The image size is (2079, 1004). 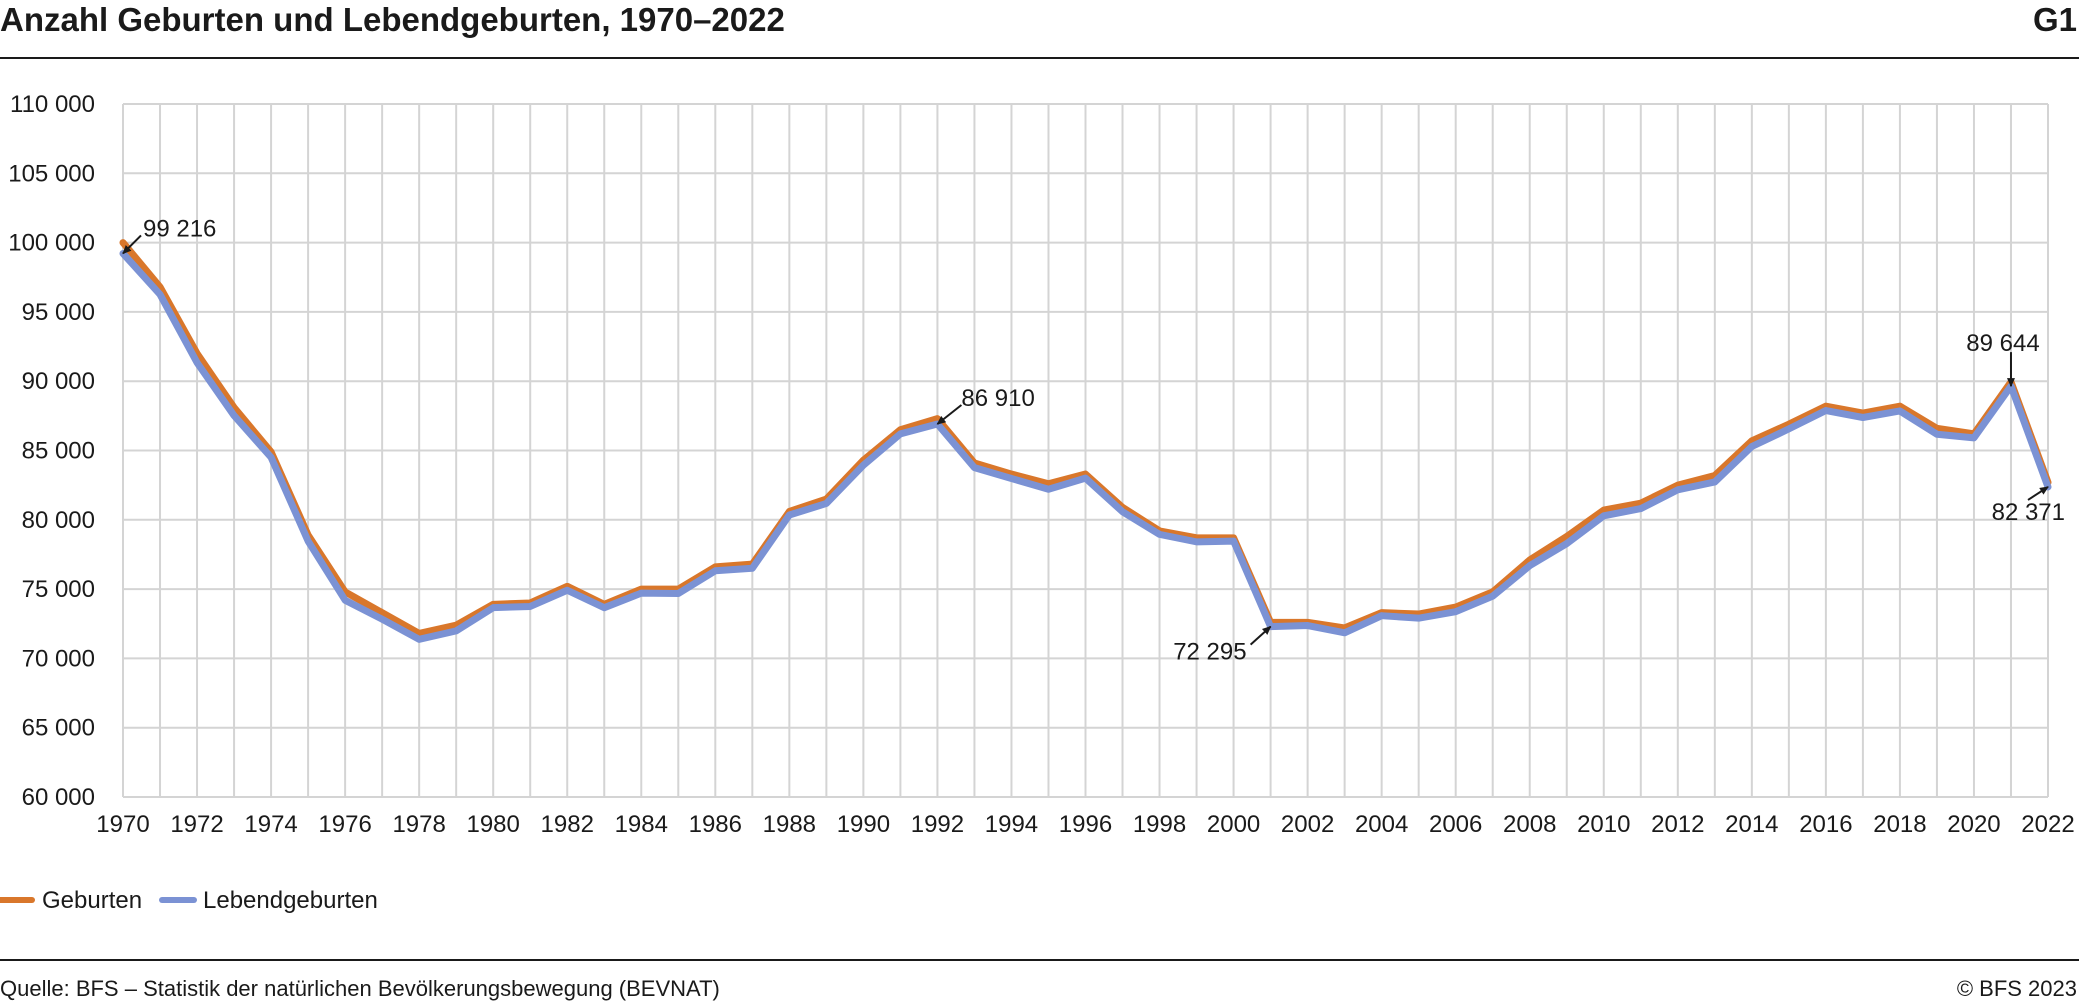 I want to click on x-tick-label: 1984, so click(x=641, y=824).